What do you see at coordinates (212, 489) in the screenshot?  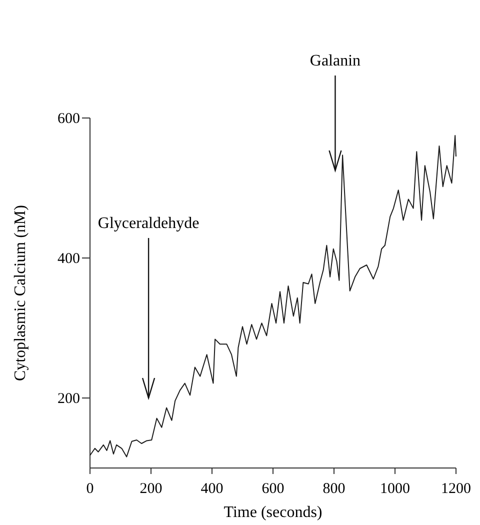 I see `x-tick-label: 400` at bounding box center [212, 489].